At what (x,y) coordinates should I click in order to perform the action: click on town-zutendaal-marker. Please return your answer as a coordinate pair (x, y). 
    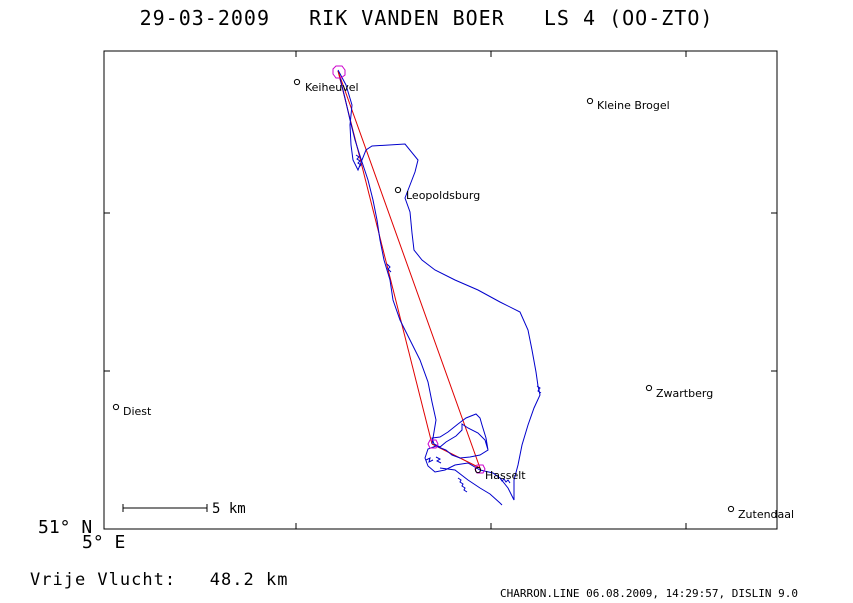
    Looking at the image, I should click on (731, 509).